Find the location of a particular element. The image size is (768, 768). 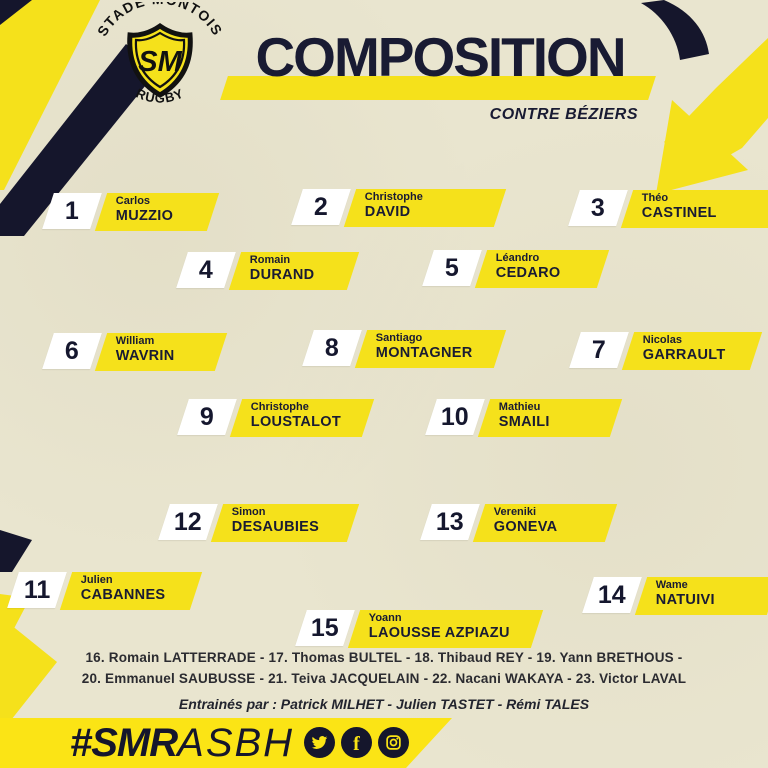

player-number: 15 is located at coordinates (325, 628).